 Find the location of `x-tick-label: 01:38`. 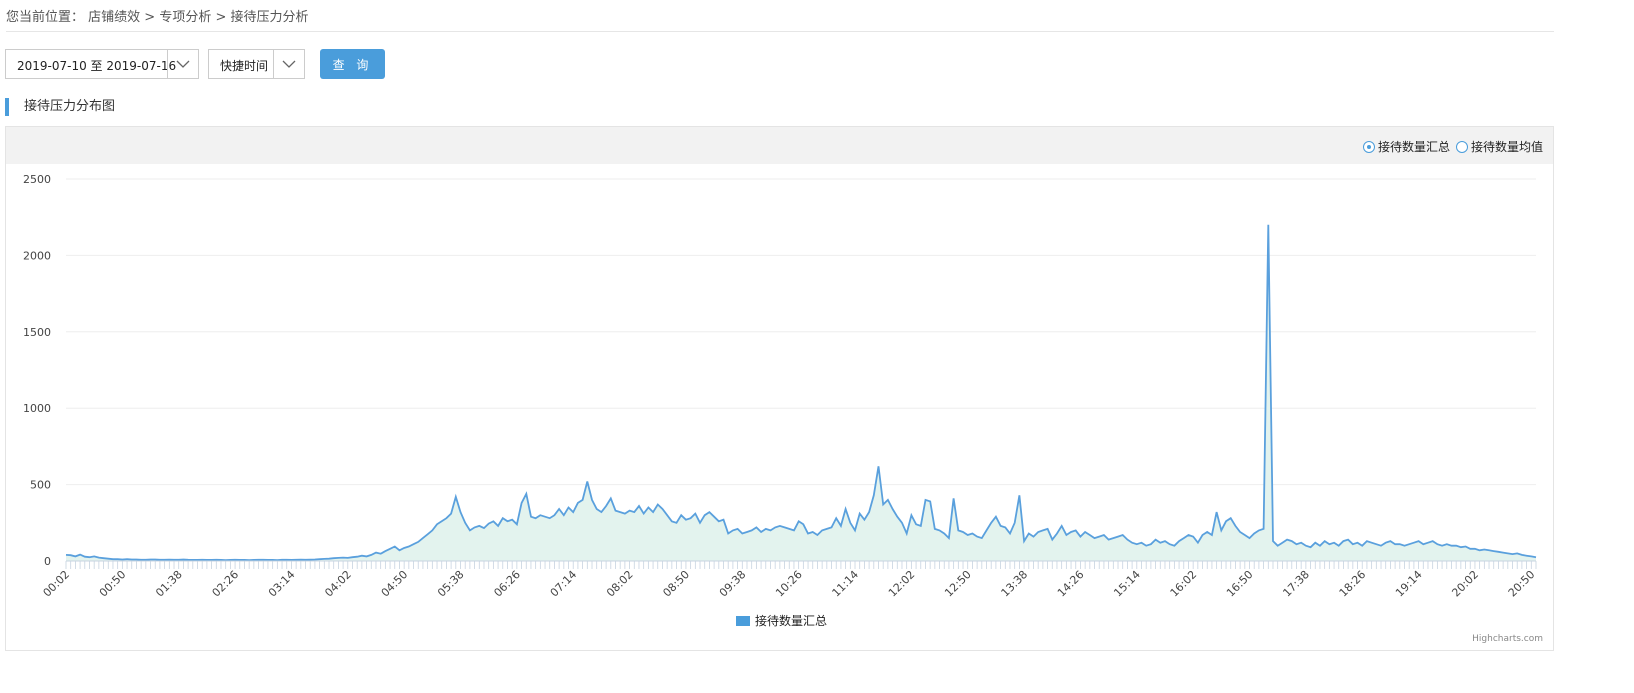

x-tick-label: 01:38 is located at coordinates (169, 584).